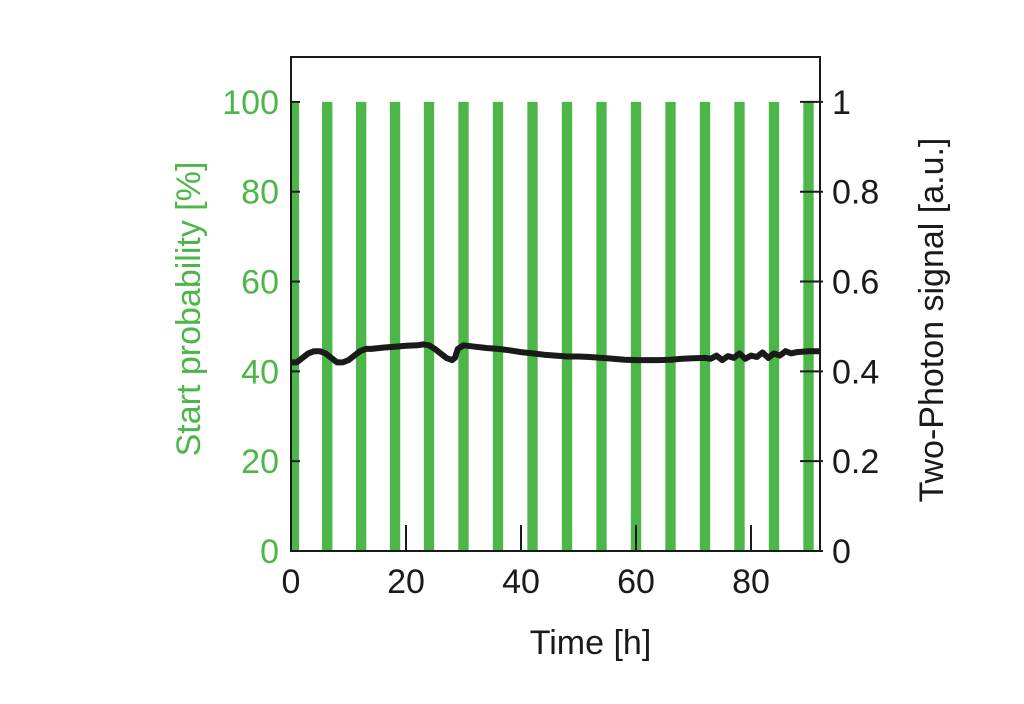  Describe the element at coordinates (855, 372) in the screenshot. I see `y-right-tick-label: 0.4` at that location.